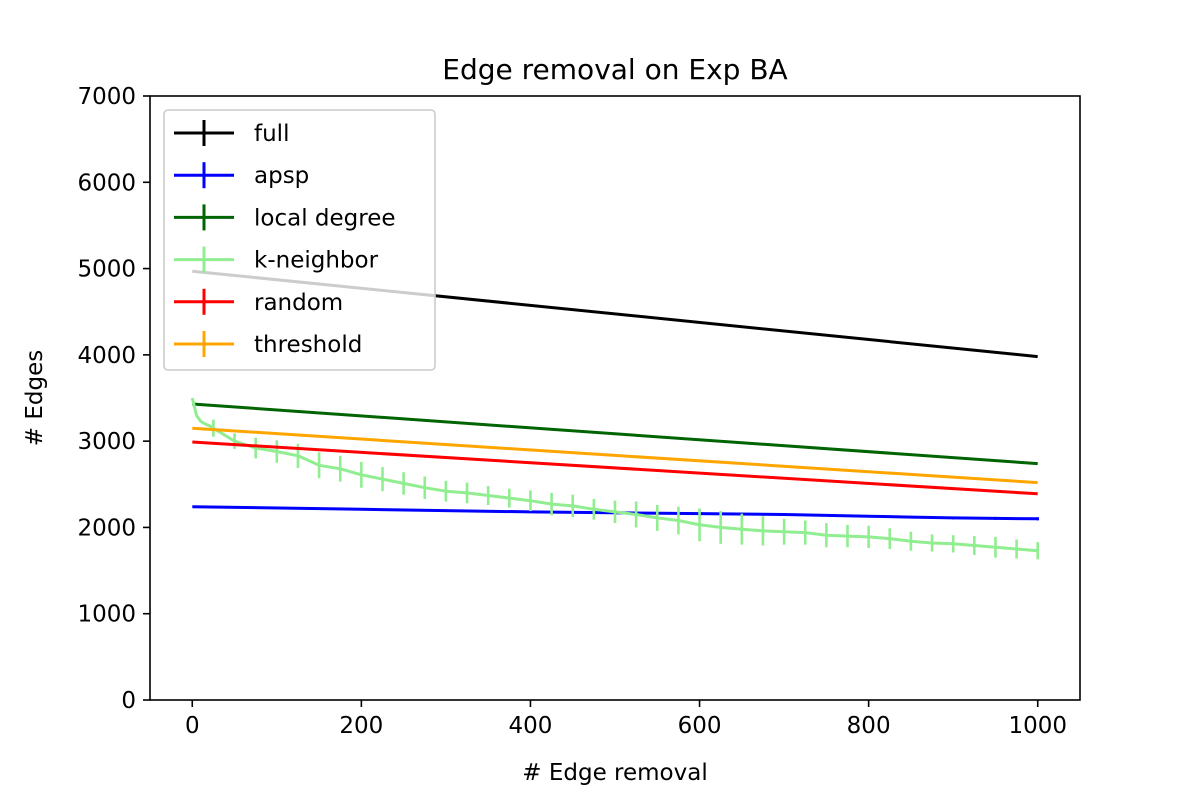 Image resolution: width=1200 pixels, height=804 pixels. I want to click on x-axis: 0 200 400 600 800 1000, so click(626, 719).